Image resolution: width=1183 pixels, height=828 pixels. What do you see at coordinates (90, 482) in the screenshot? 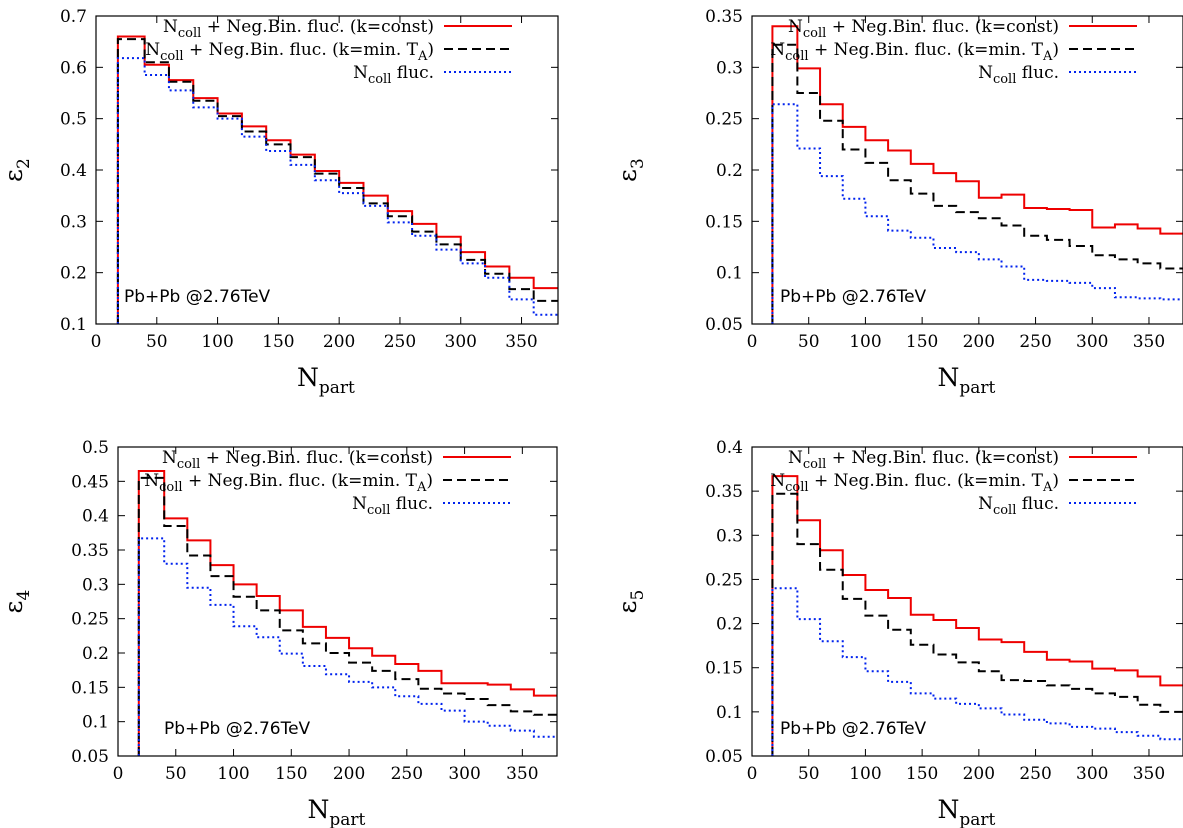
I see `y-tick-label: 0.45` at bounding box center [90, 482].